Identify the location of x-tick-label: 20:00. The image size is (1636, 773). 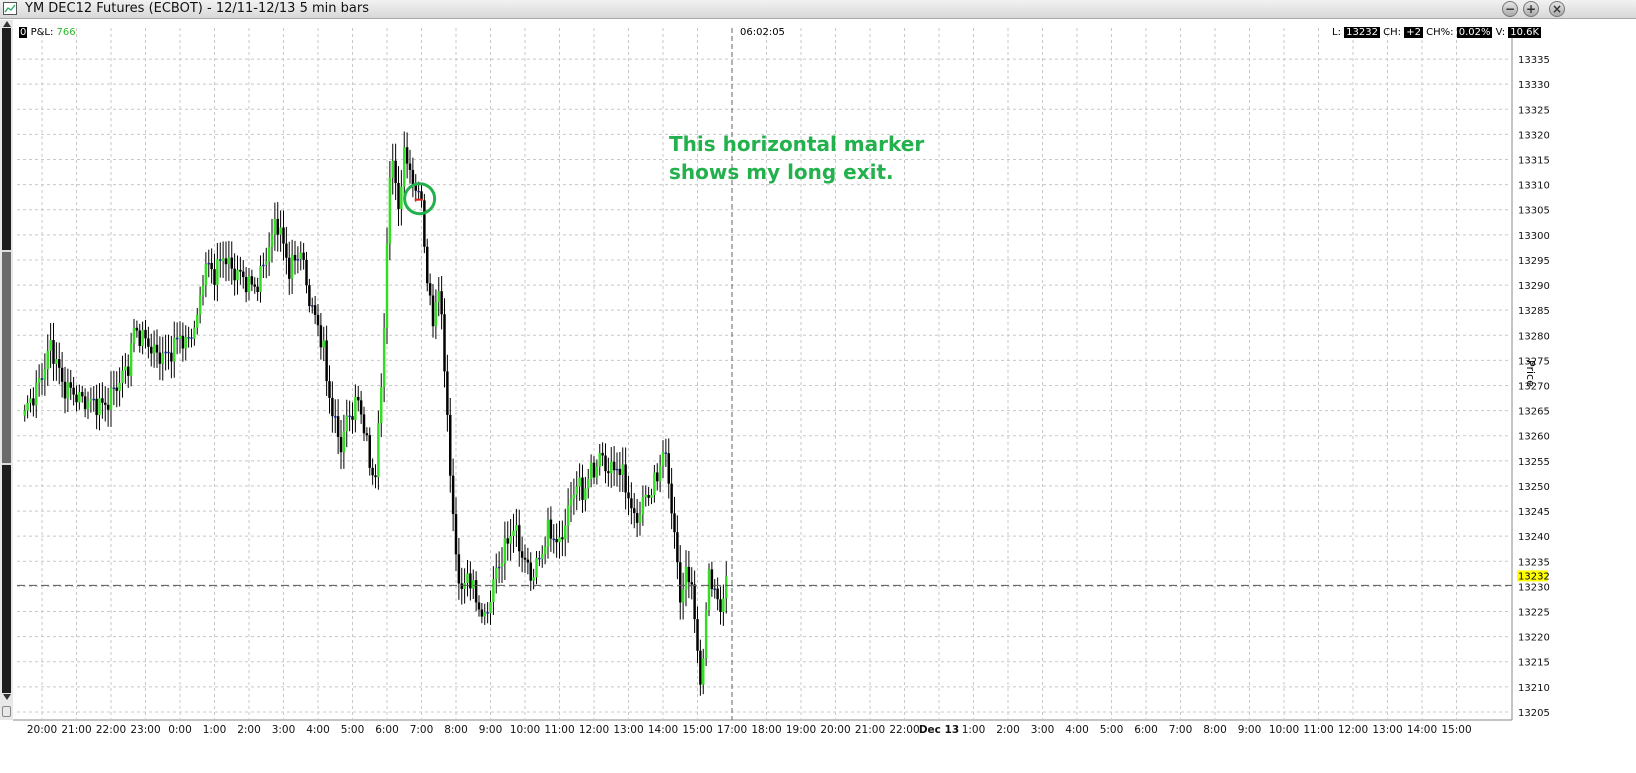
(42, 730).